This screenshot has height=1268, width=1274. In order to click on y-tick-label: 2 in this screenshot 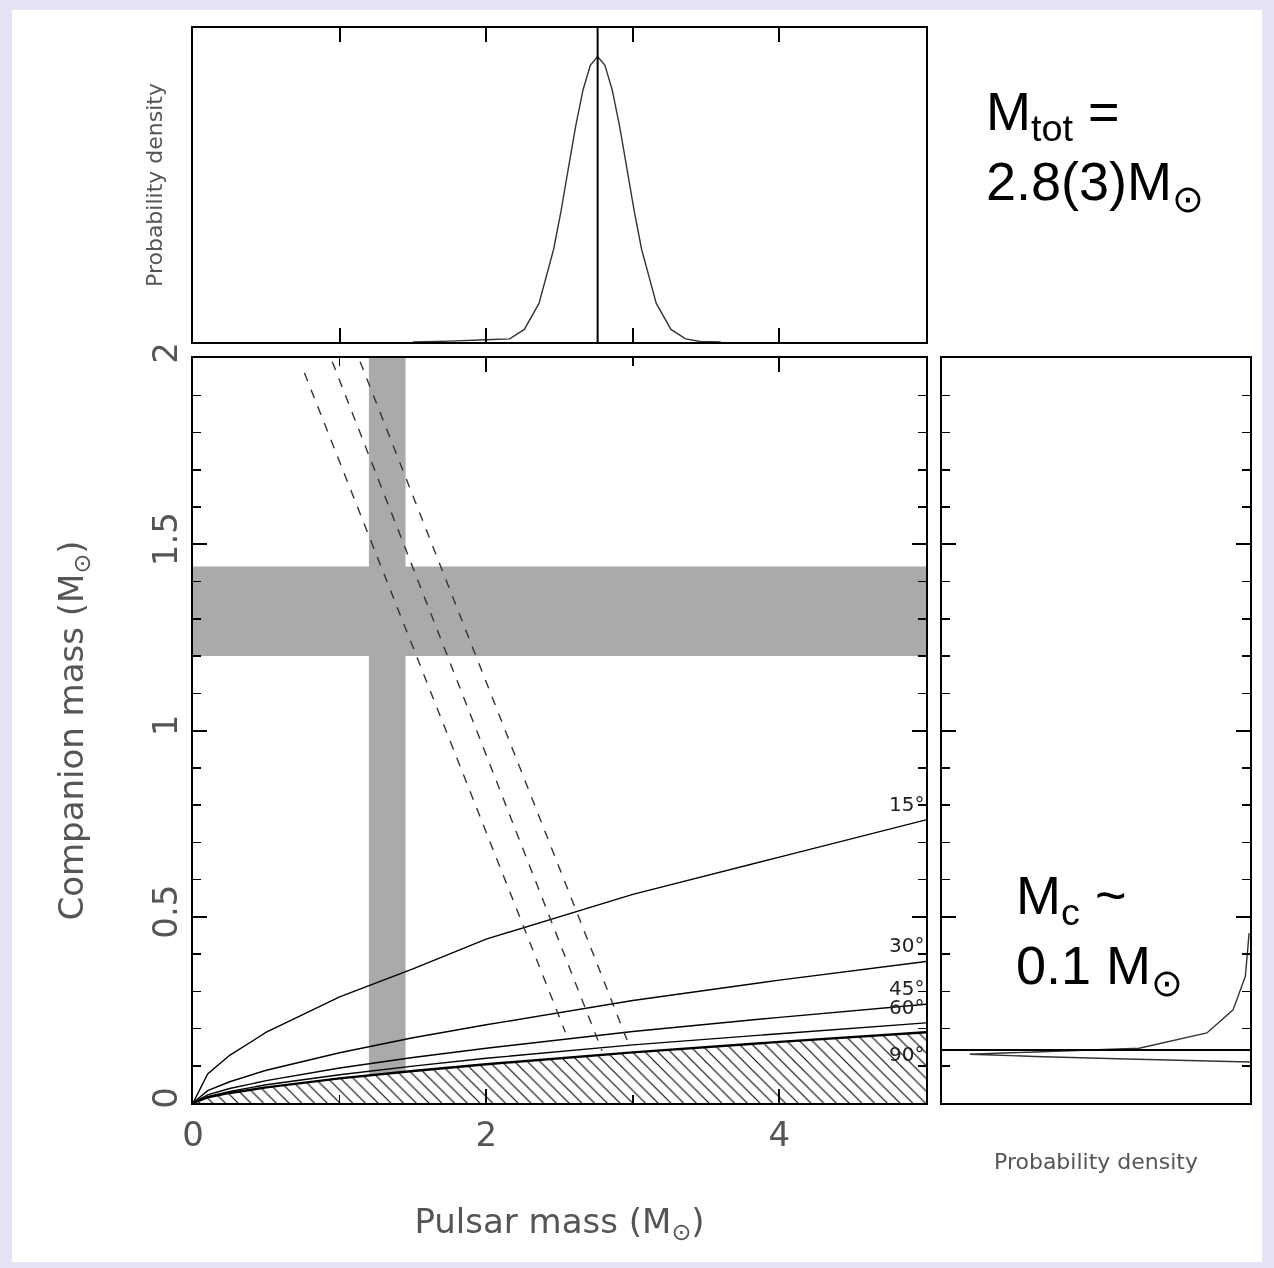, I will do `click(165, 353)`.